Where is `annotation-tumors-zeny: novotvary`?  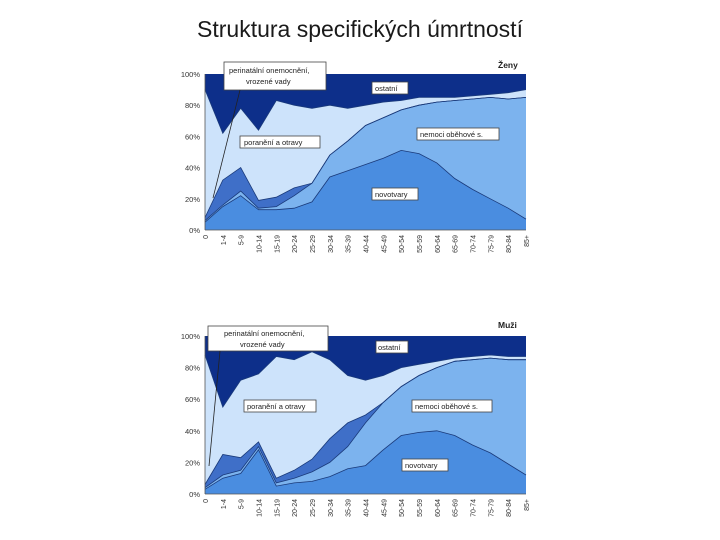
annotation-tumors-zeny: novotvary is located at coordinates (395, 194).